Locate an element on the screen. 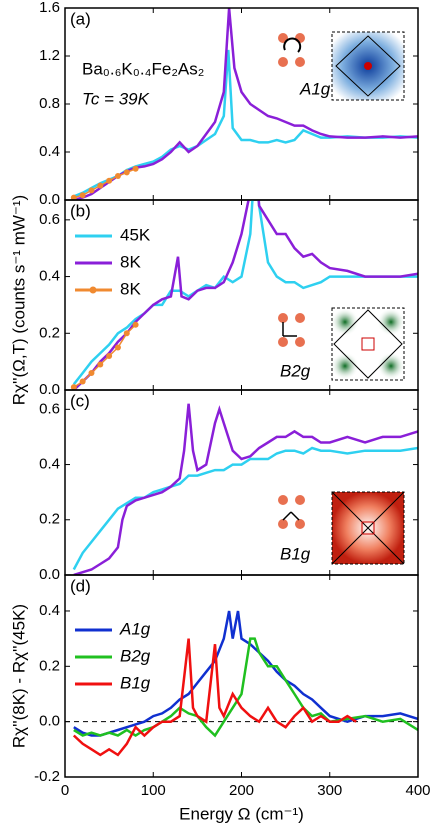  annotation: B2g is located at coordinates (295, 370).